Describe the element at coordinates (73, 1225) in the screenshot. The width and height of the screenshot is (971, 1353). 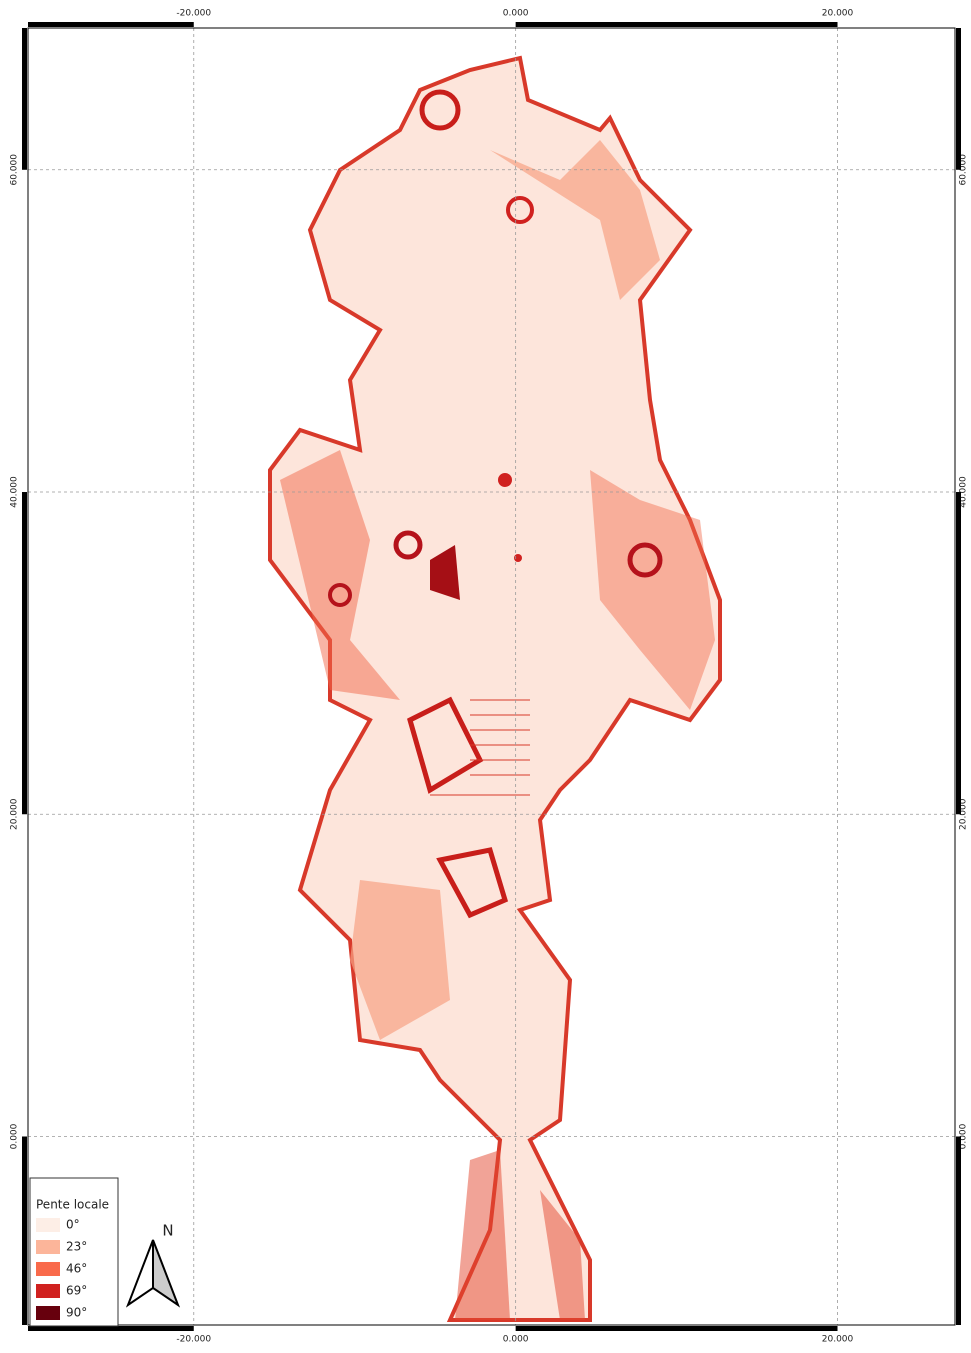
I see `legend-label: 0°` at that location.